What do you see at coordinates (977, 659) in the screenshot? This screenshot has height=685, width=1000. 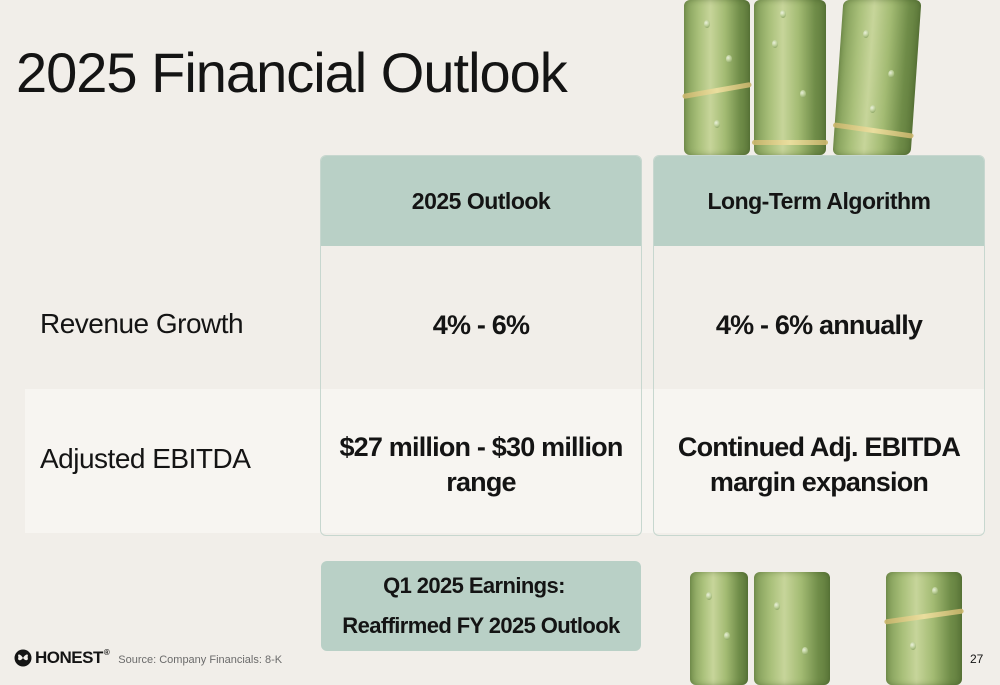 I see `page-number: 27` at bounding box center [977, 659].